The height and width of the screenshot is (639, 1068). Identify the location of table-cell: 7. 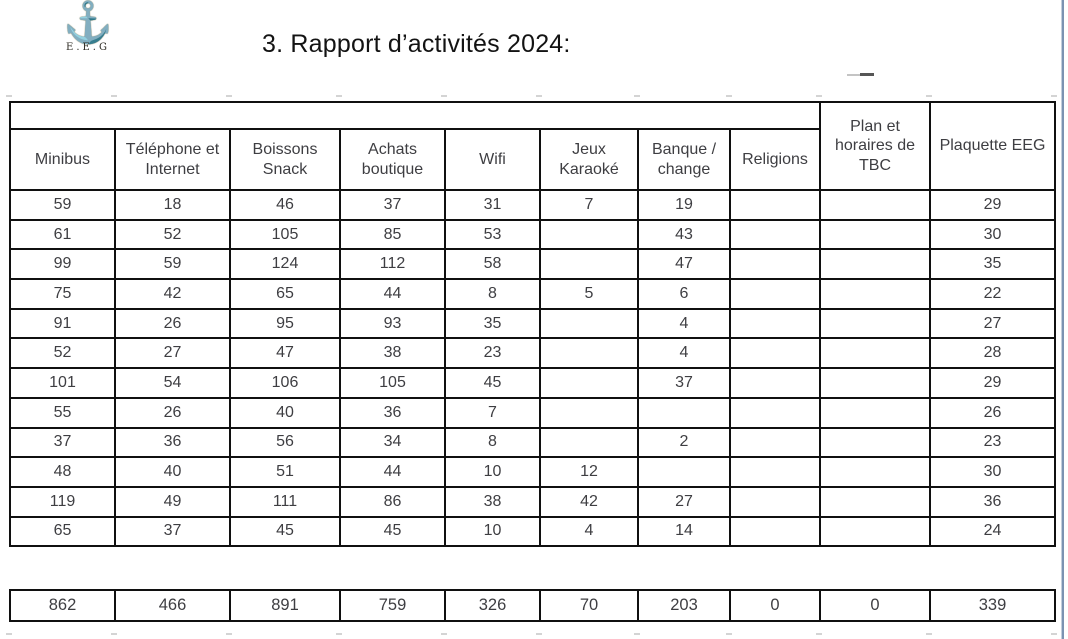
(589, 205).